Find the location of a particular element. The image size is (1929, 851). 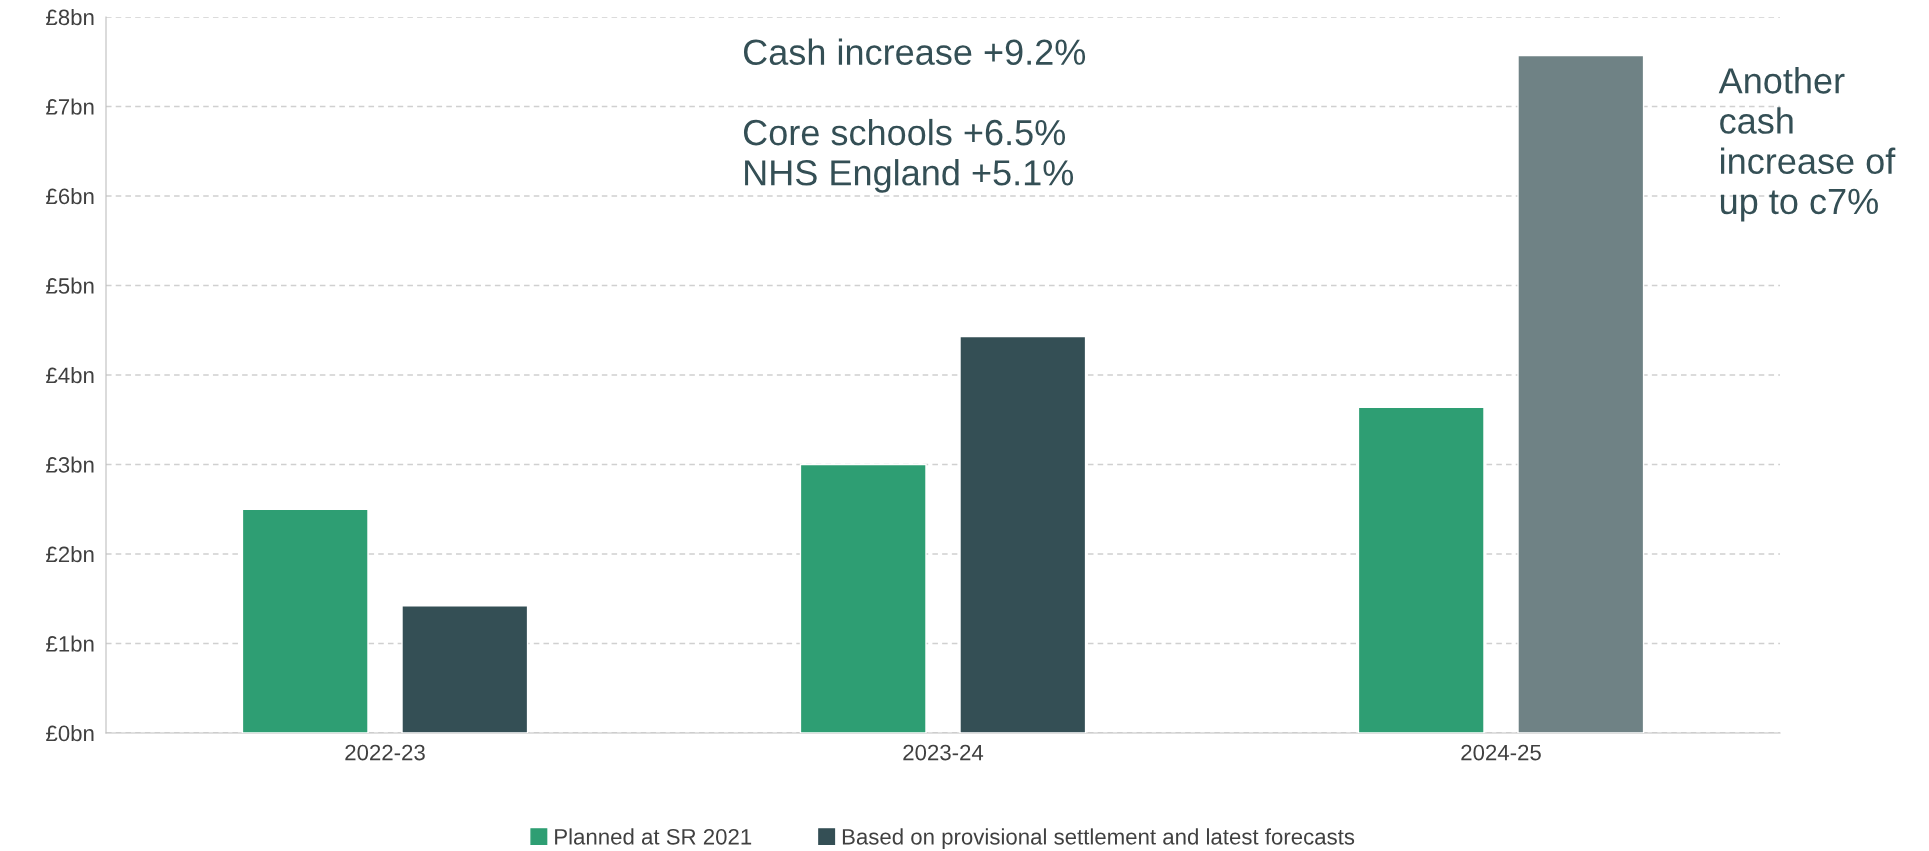

y-tick-label: £4bn is located at coordinates (70, 375).